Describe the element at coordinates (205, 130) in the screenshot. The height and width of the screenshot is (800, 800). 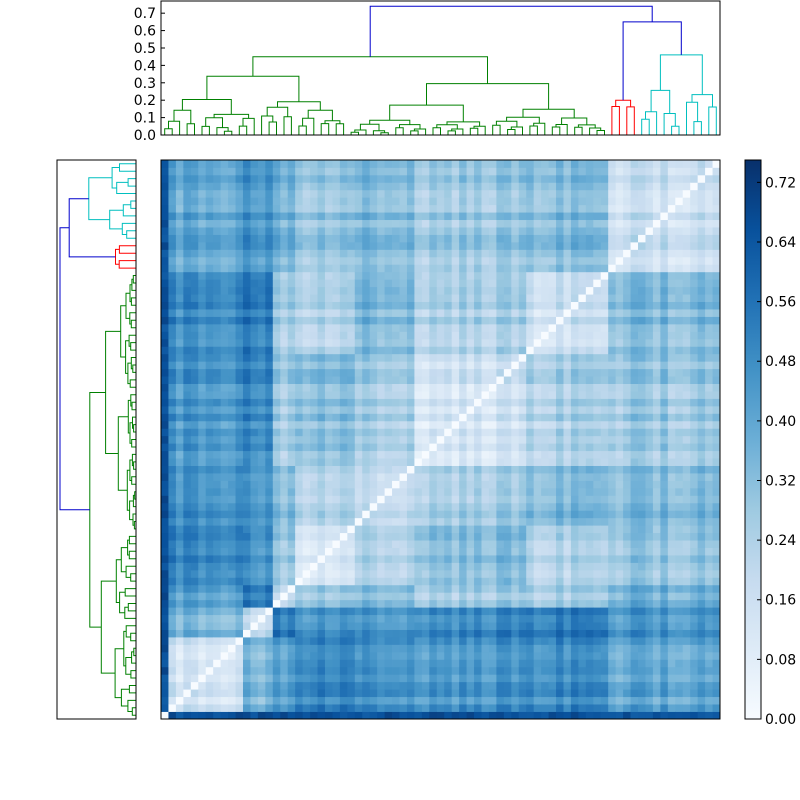
I see `dendrogram-link` at that location.